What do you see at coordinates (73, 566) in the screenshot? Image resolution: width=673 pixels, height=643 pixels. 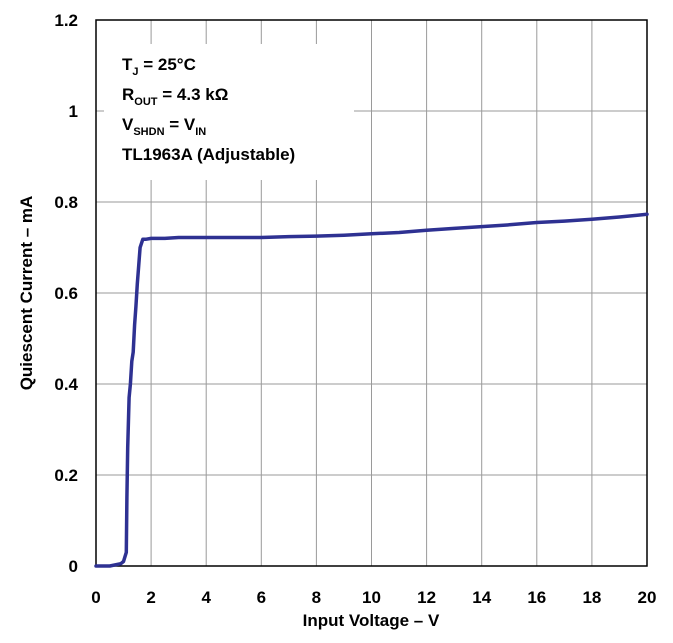 I see `y-tick-label: 0` at bounding box center [73, 566].